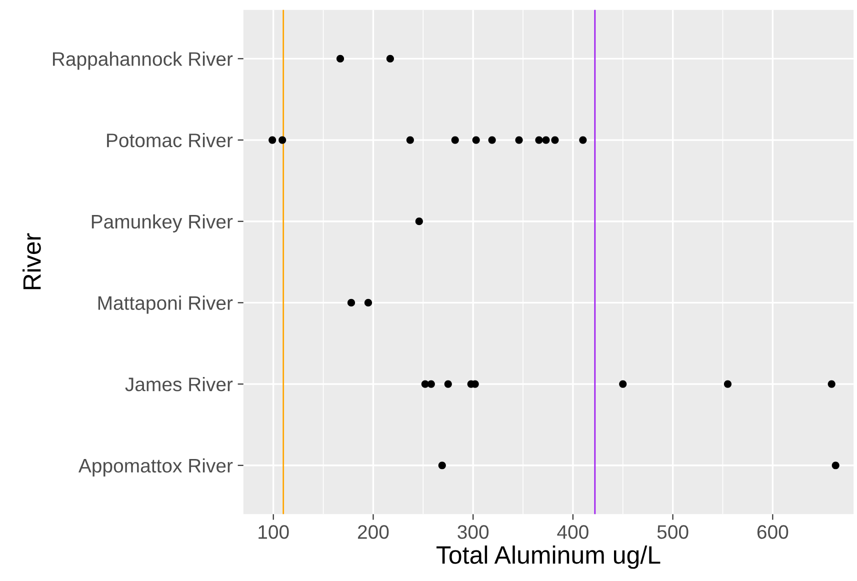  What do you see at coordinates (273, 532) in the screenshot?
I see `x-tick-label: 100` at bounding box center [273, 532].